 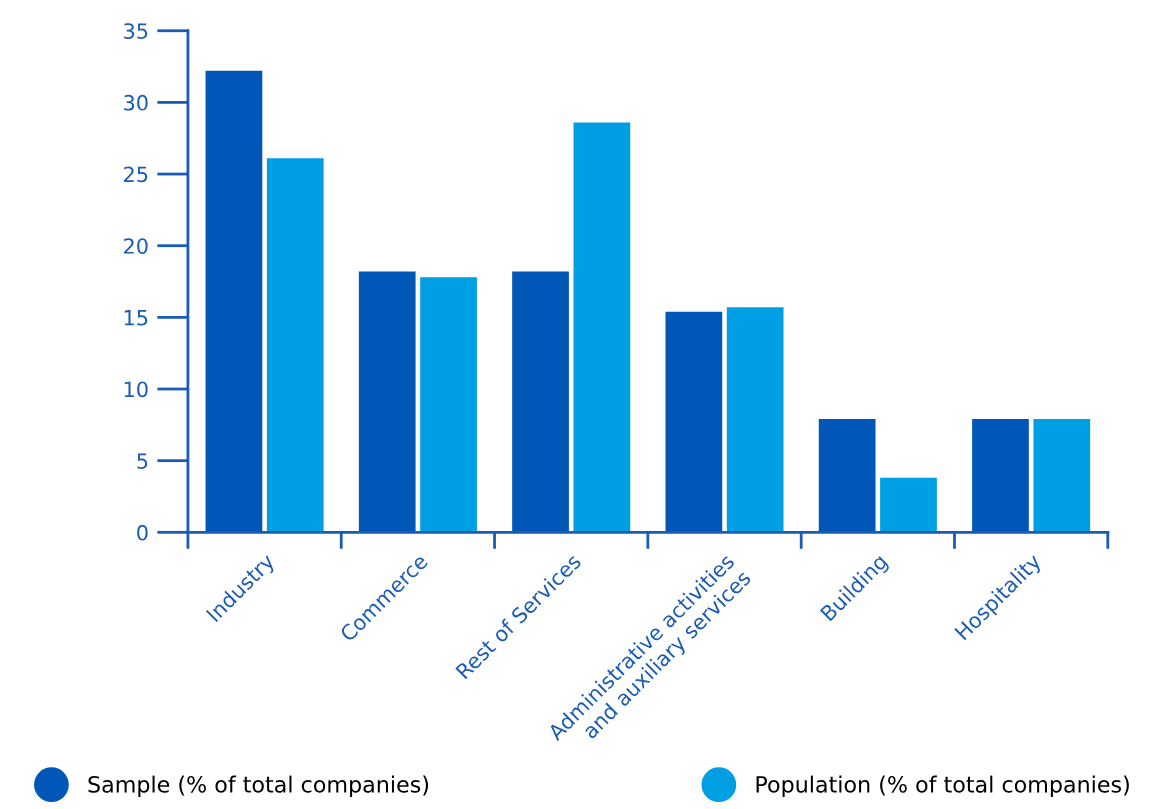 I want to click on y-tick-label: 20, so click(x=136, y=246).